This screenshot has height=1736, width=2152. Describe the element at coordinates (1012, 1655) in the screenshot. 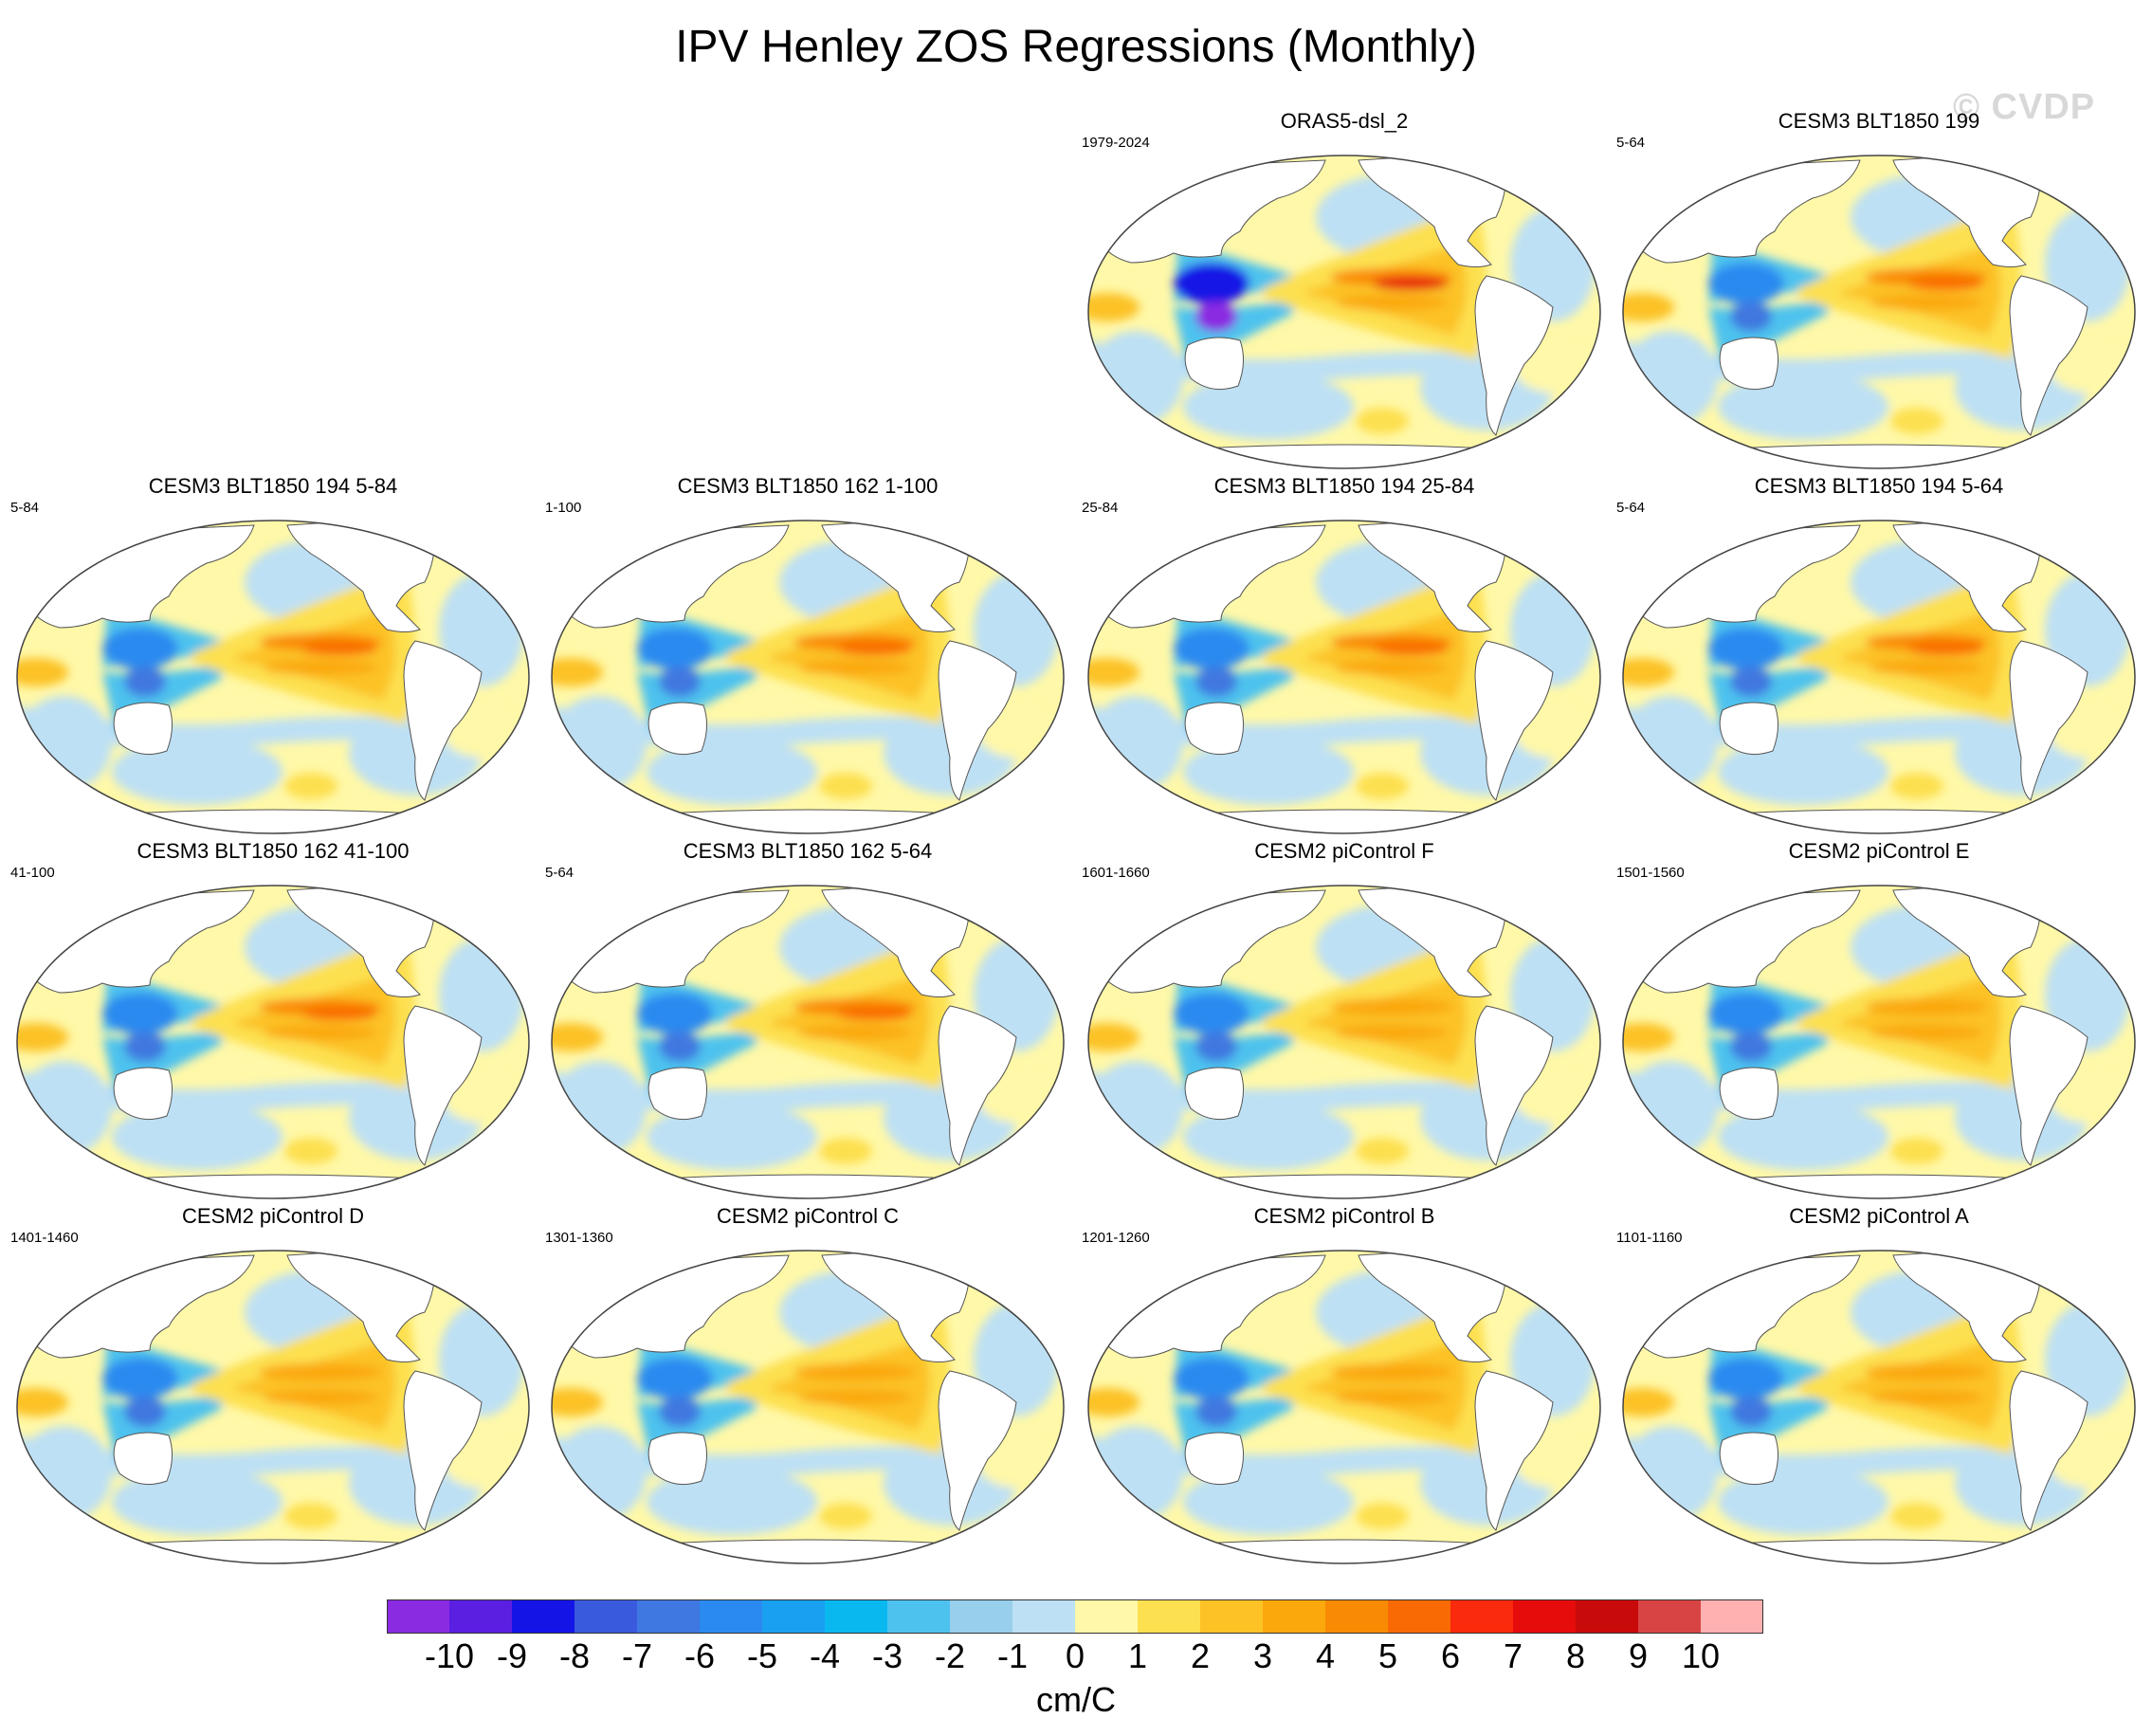

I see `colorbar-tick-label: -1` at that location.